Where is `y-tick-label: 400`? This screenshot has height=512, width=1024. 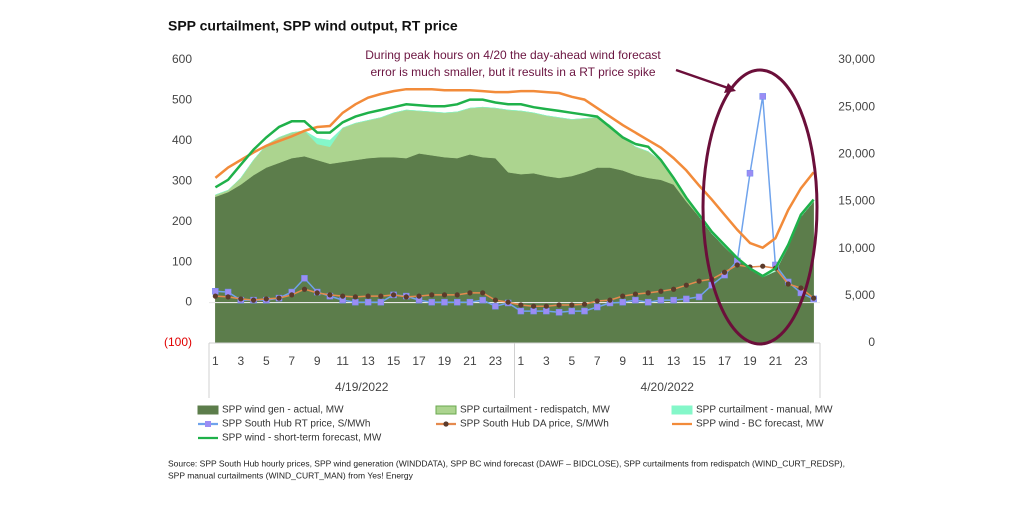
y-tick-label: 400 is located at coordinates (182, 140).